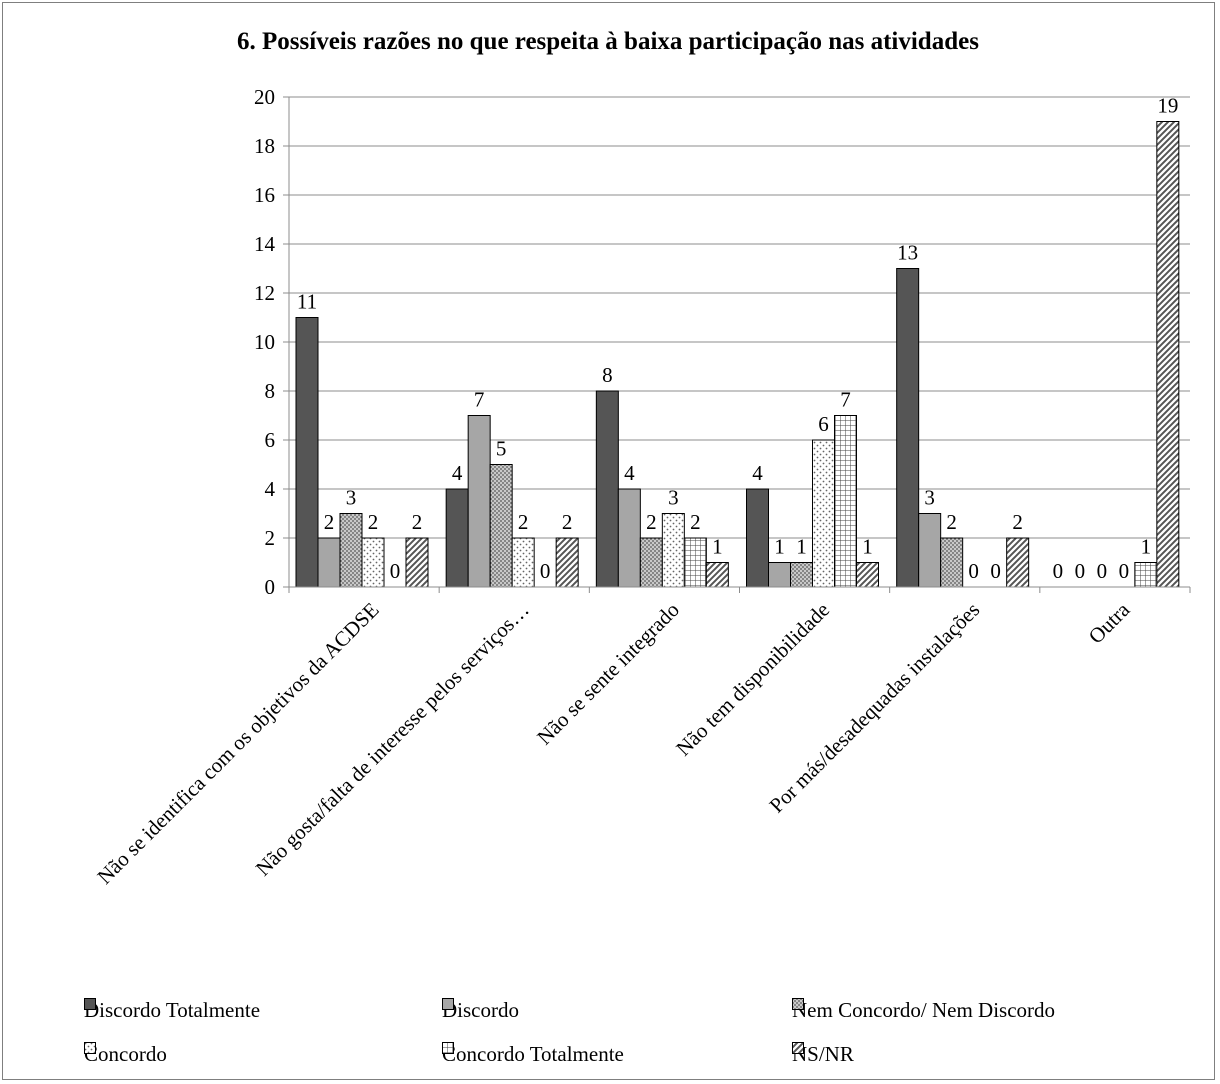  Describe the element at coordinates (823, 424) in the screenshot. I see `data-label: 6` at that location.